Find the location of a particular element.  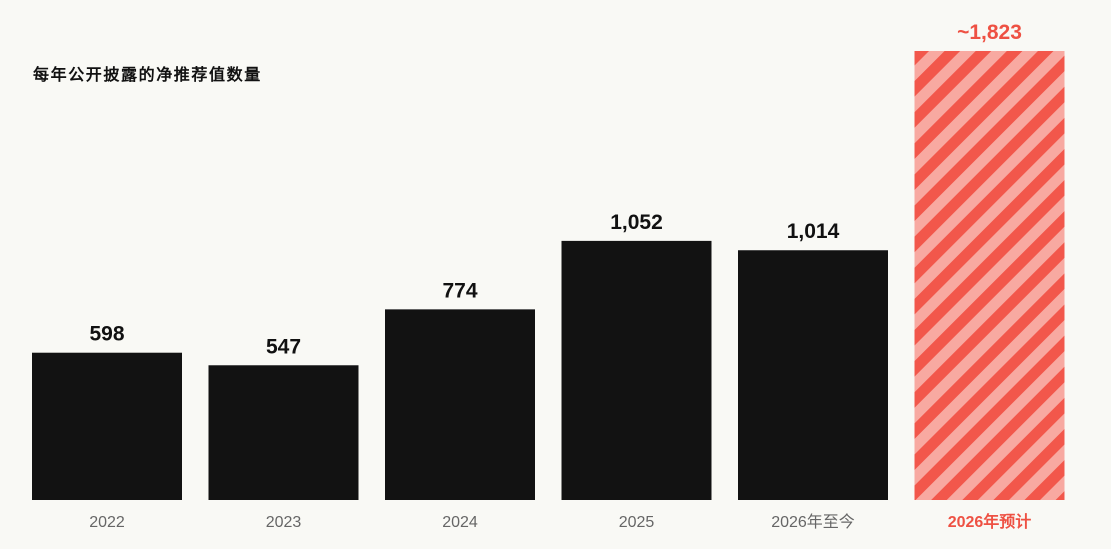

category-label: 2022 is located at coordinates (107, 522).